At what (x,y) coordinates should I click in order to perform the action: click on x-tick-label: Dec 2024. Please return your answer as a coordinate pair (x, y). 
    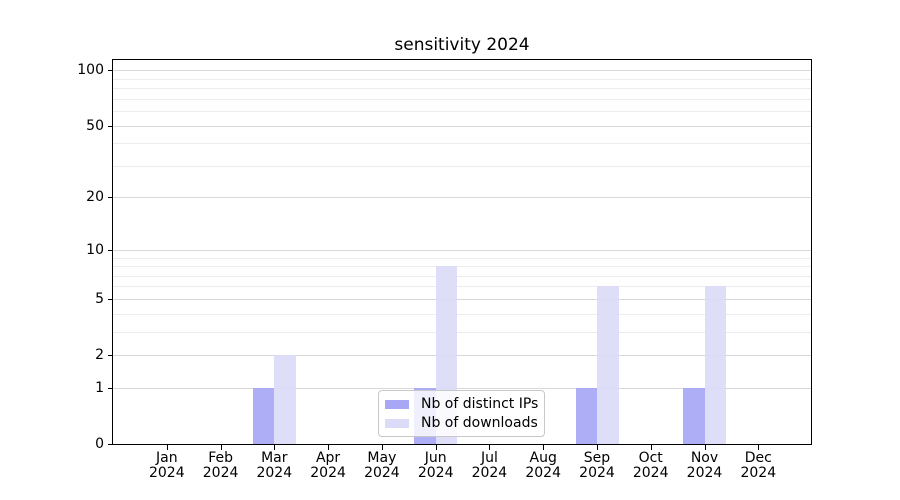
    Looking at the image, I should click on (758, 466).